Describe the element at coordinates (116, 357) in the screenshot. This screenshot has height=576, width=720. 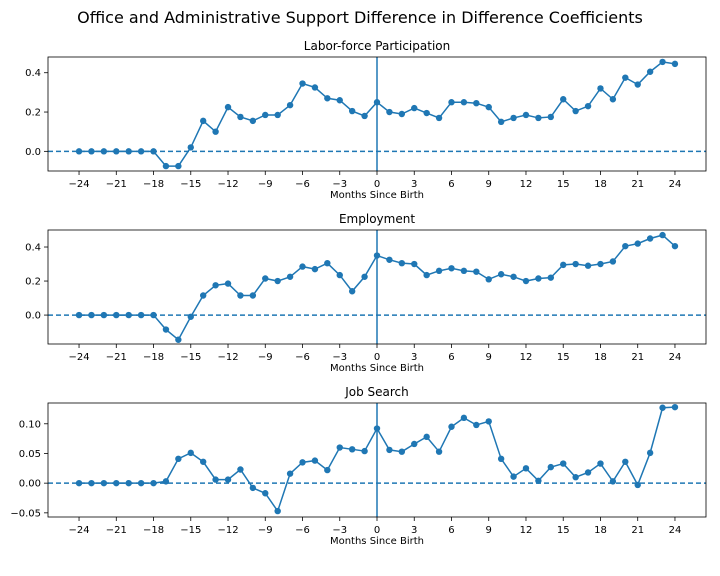
I see `x-tick-label: −21` at that location.